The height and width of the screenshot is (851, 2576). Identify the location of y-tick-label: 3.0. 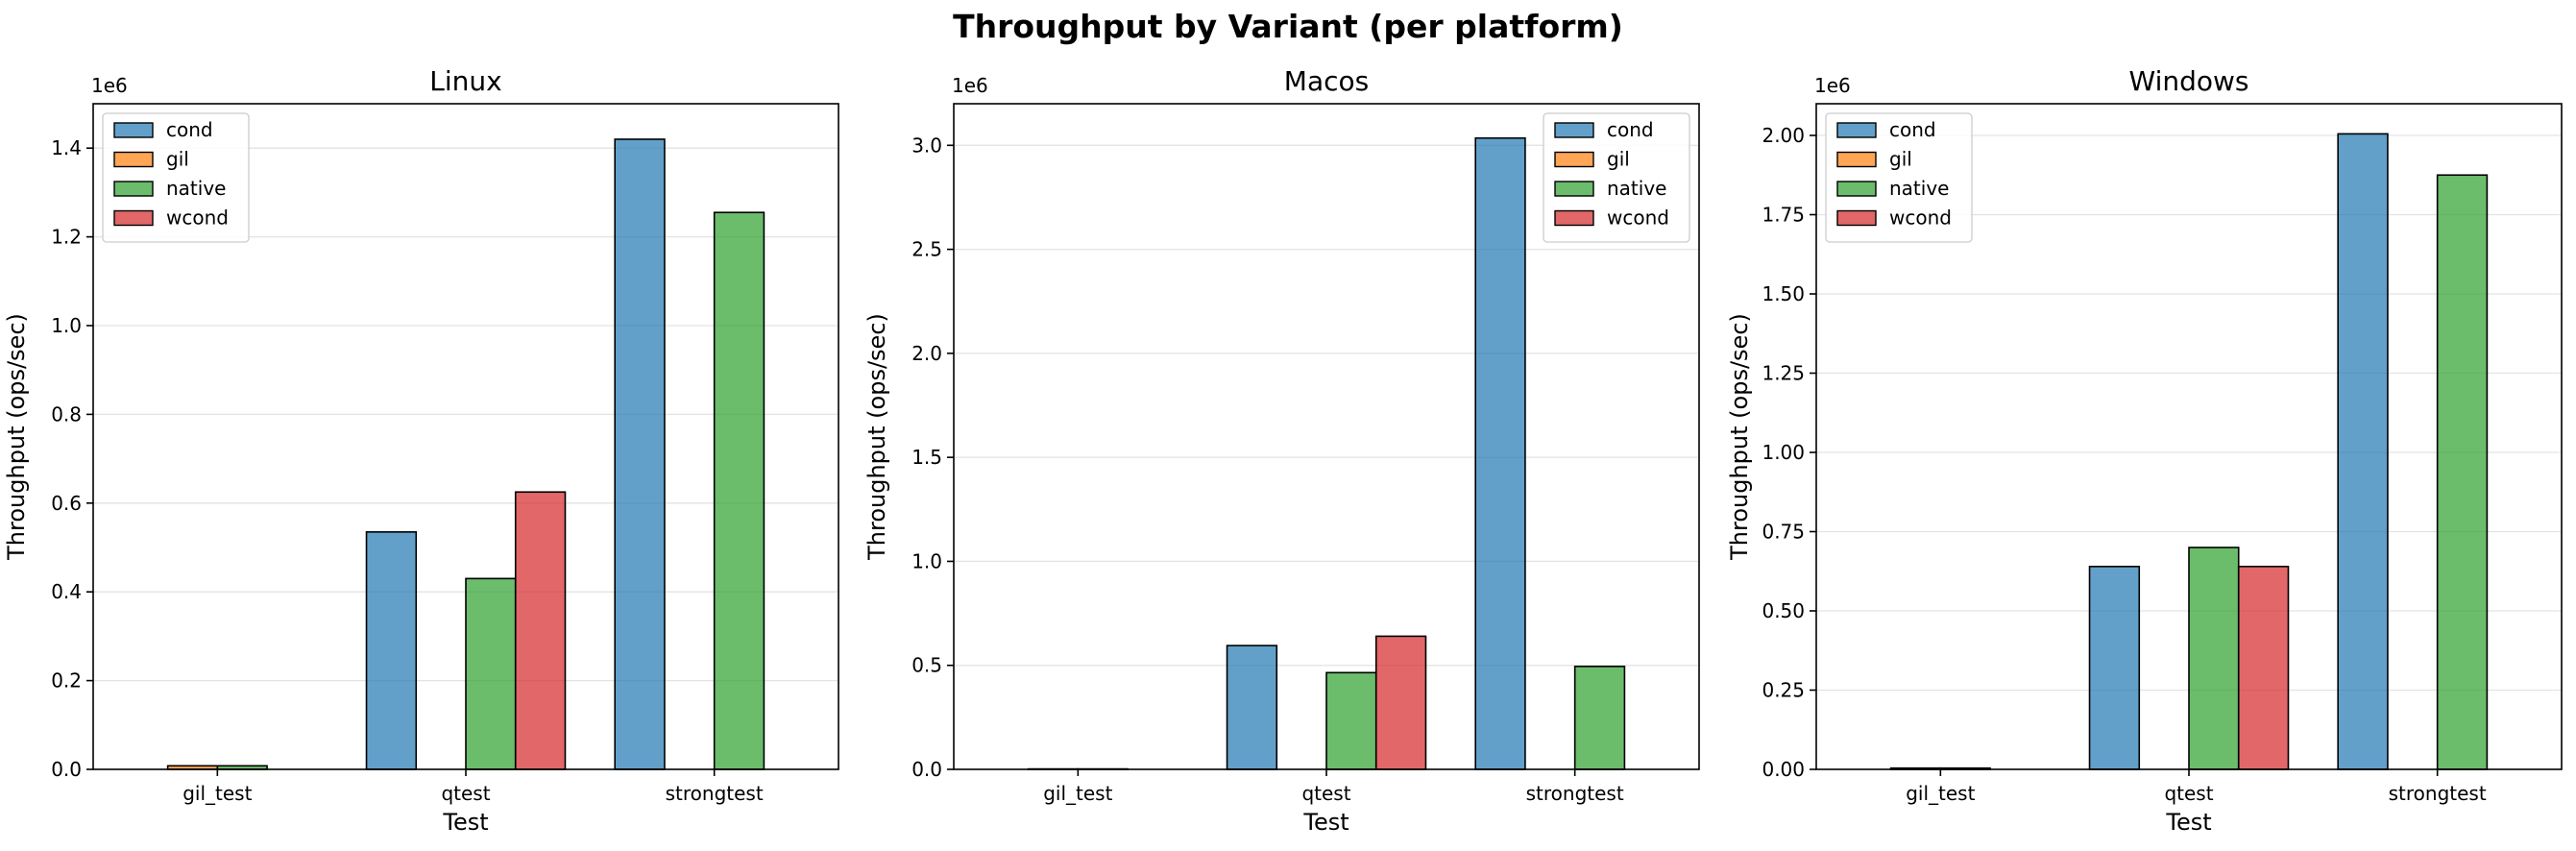
(927, 146).